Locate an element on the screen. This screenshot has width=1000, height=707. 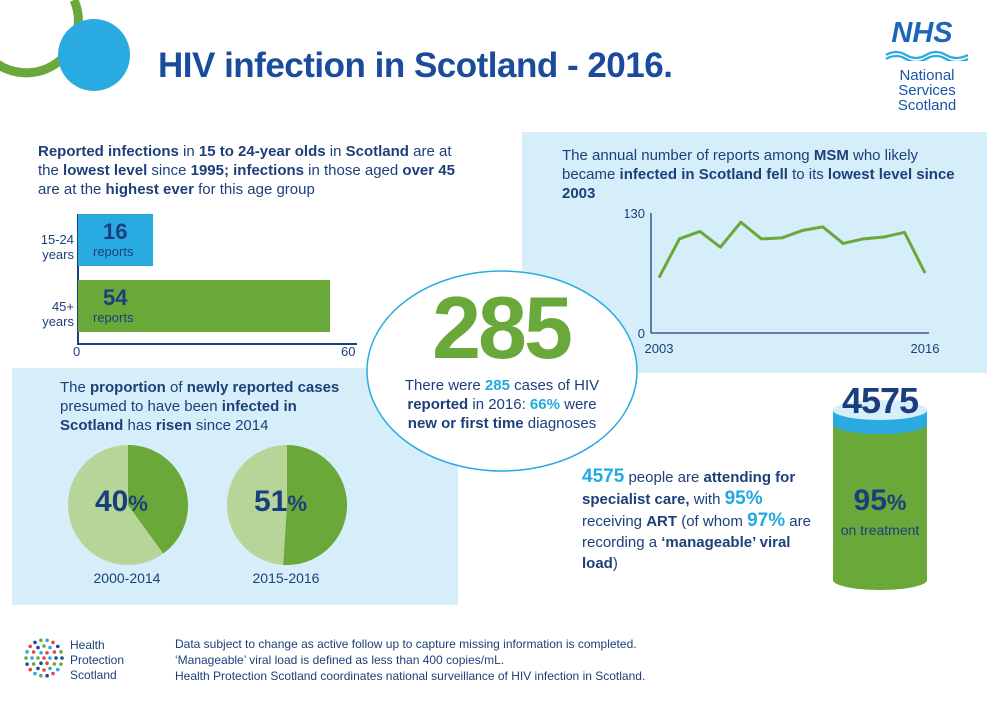
text-segment: for this age group is located at coordinates (254, 189).